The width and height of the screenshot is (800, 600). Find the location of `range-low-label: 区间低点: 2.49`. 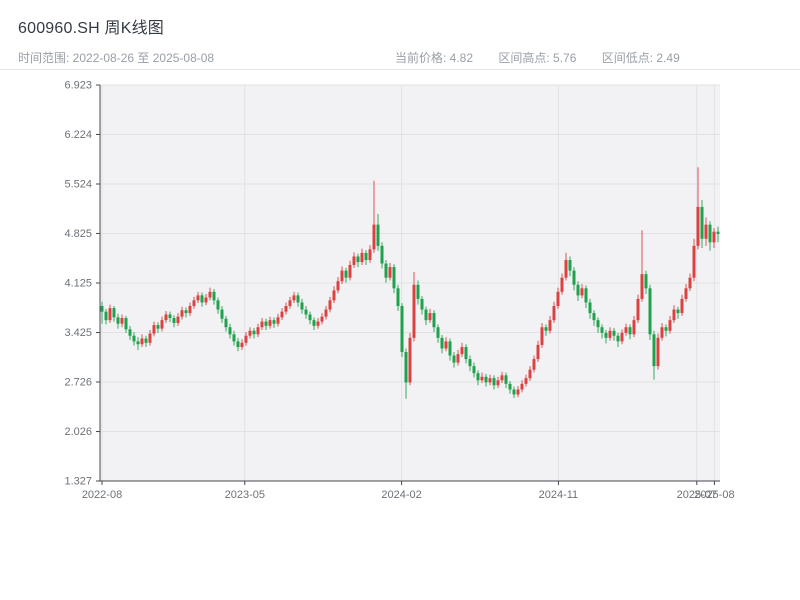

range-low-label: 区间低点: 2.49 is located at coordinates (640, 58).